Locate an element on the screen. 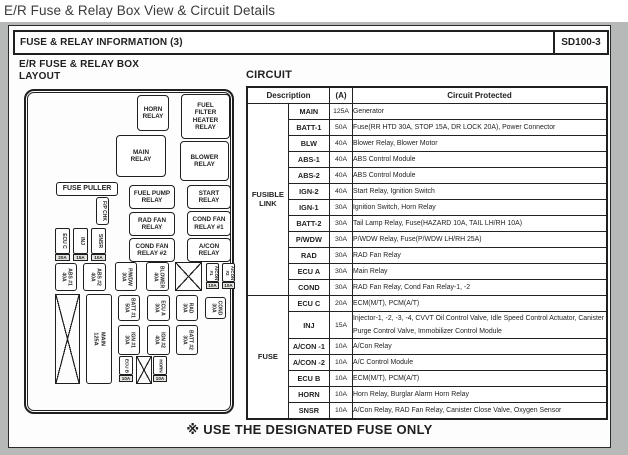  rotated-fuse-label: HORN is located at coordinates (161, 365).